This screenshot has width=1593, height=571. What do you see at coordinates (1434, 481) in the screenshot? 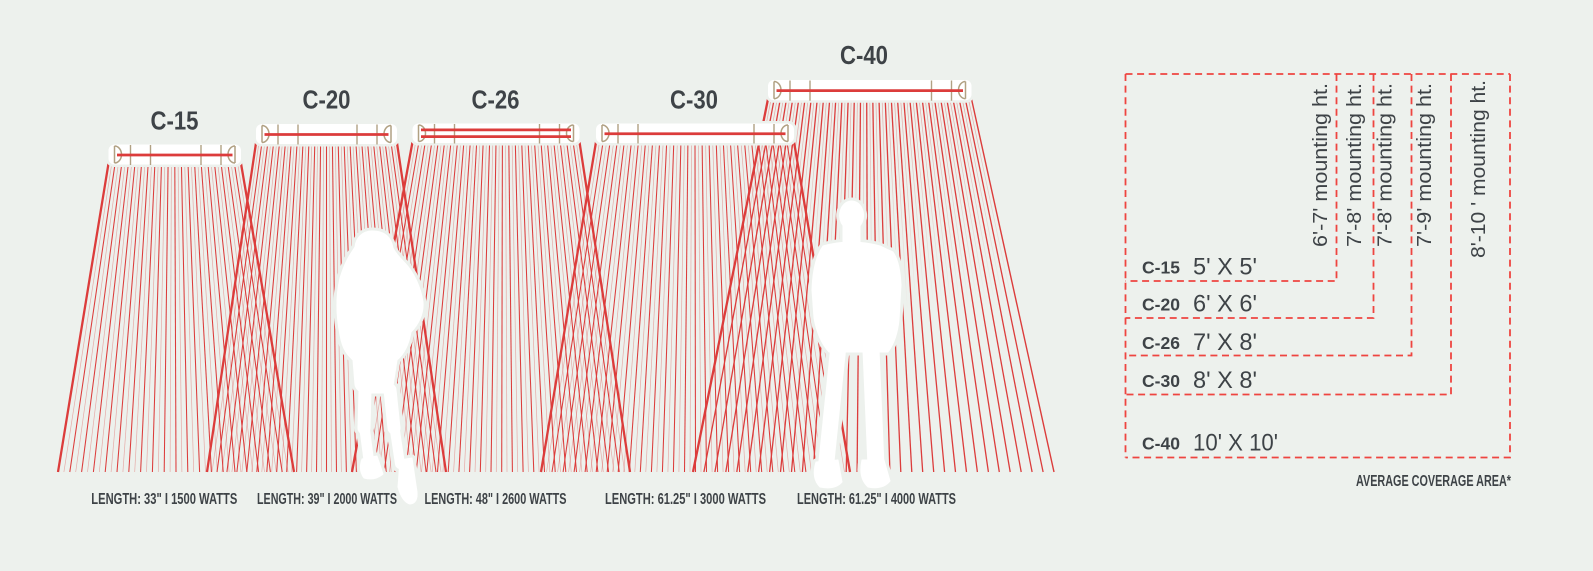
I see `svg-text: AVERAGE COVERAGE AREA*` at bounding box center [1434, 481].